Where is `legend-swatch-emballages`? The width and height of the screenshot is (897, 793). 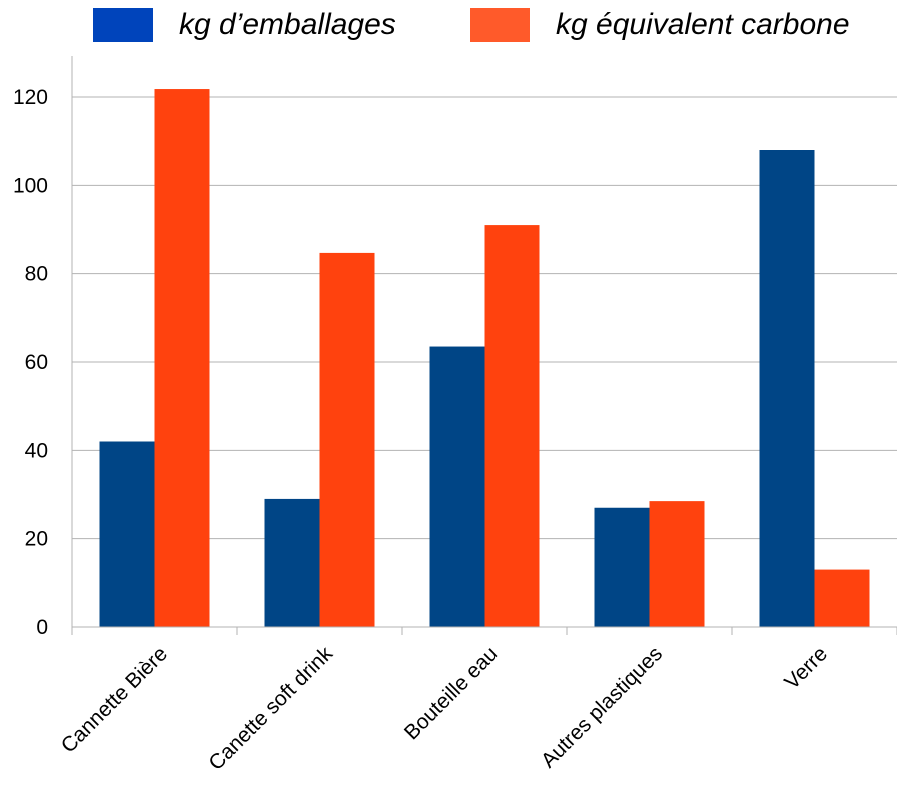
legend-swatch-emballages is located at coordinates (123, 25).